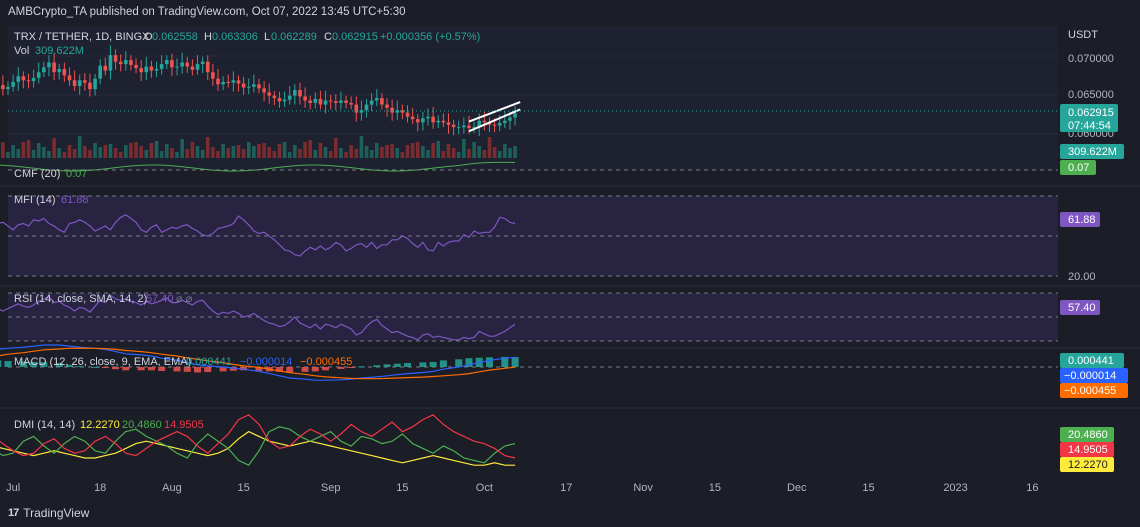  I want to click on time-axis: Jul 18 Aug 15 Sep 15 Oct 17 Nov 15 Dec 15 2023 16, so click(522, 488).